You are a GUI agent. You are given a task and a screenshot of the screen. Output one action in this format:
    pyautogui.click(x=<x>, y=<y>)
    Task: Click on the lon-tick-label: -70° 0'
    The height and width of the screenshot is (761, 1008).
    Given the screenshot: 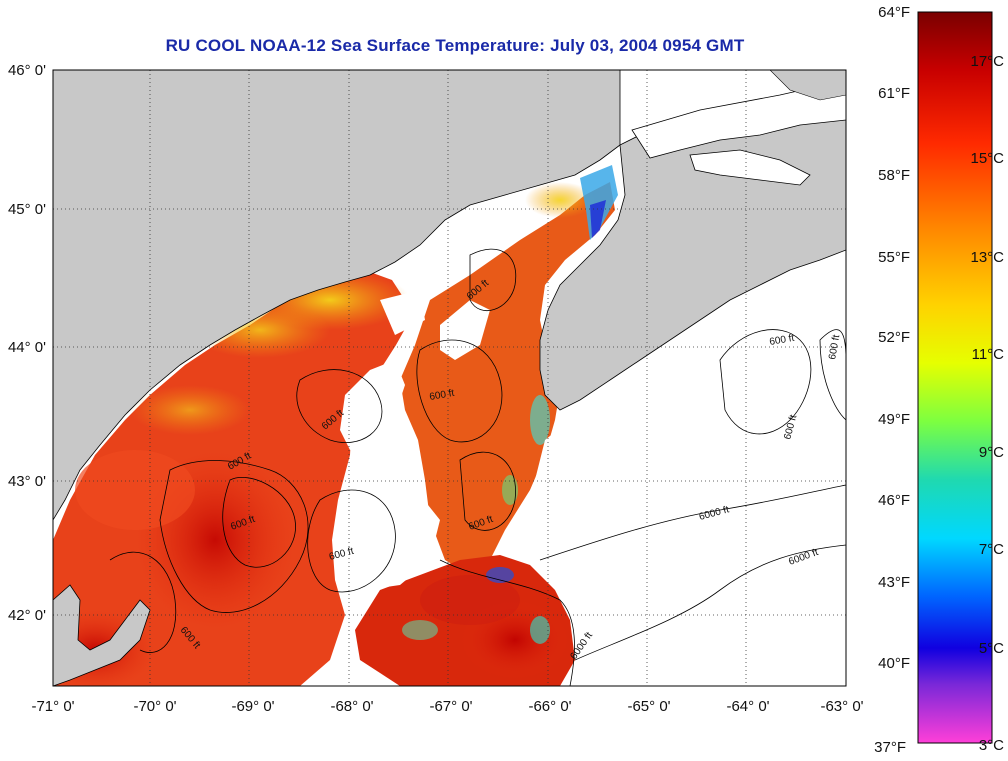 What is the action you would take?
    pyautogui.click(x=154, y=706)
    